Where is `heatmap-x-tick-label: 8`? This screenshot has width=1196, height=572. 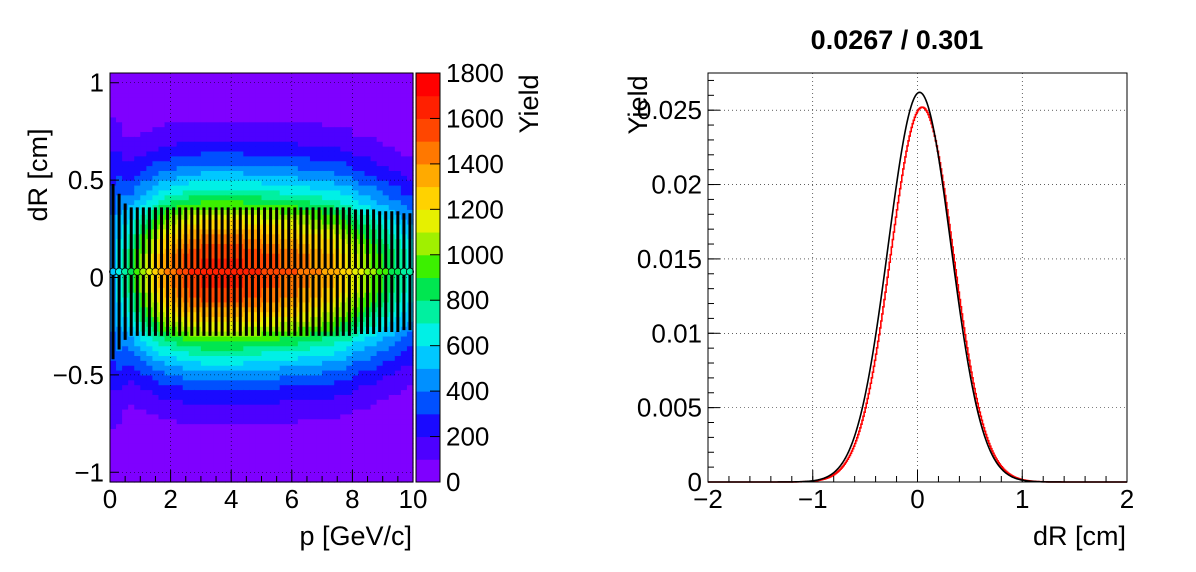
heatmap-x-tick-label: 8 is located at coordinates (352, 499).